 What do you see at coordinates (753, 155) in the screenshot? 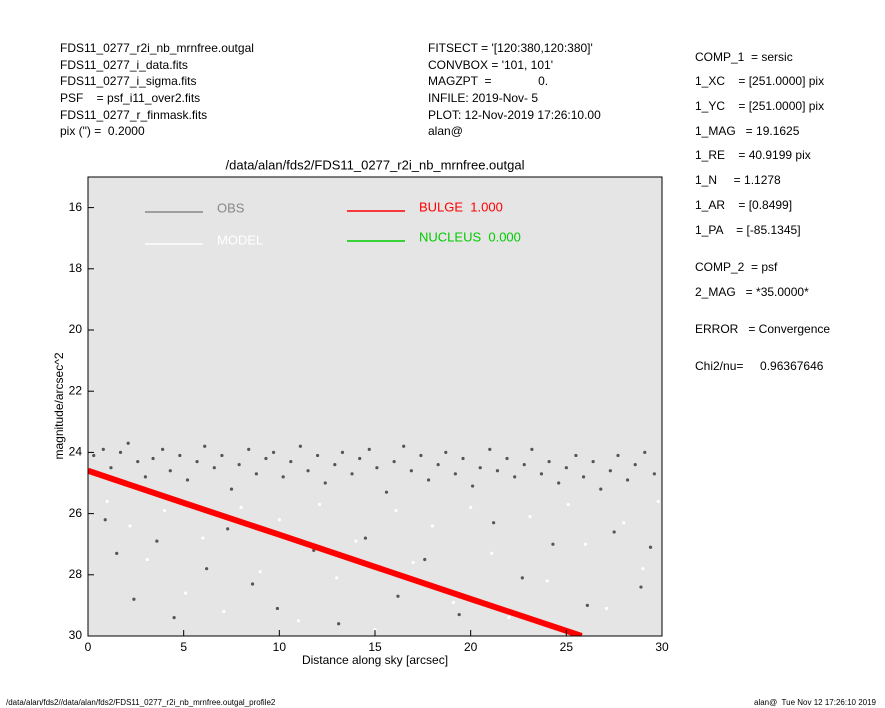
I see `fit-parameter: 1_RE = 40.9199 pix` at bounding box center [753, 155].